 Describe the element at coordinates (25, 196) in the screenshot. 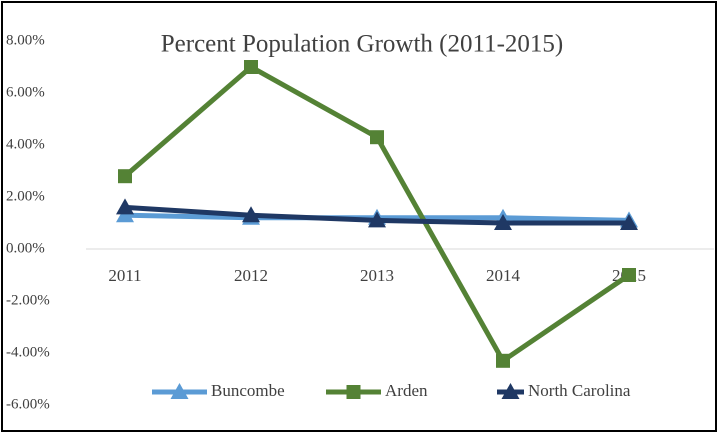

I see `y-tick-label: 2.00%` at that location.